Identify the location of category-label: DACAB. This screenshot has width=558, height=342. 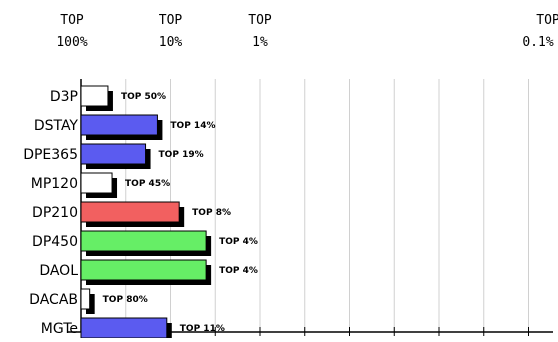
(53, 300).